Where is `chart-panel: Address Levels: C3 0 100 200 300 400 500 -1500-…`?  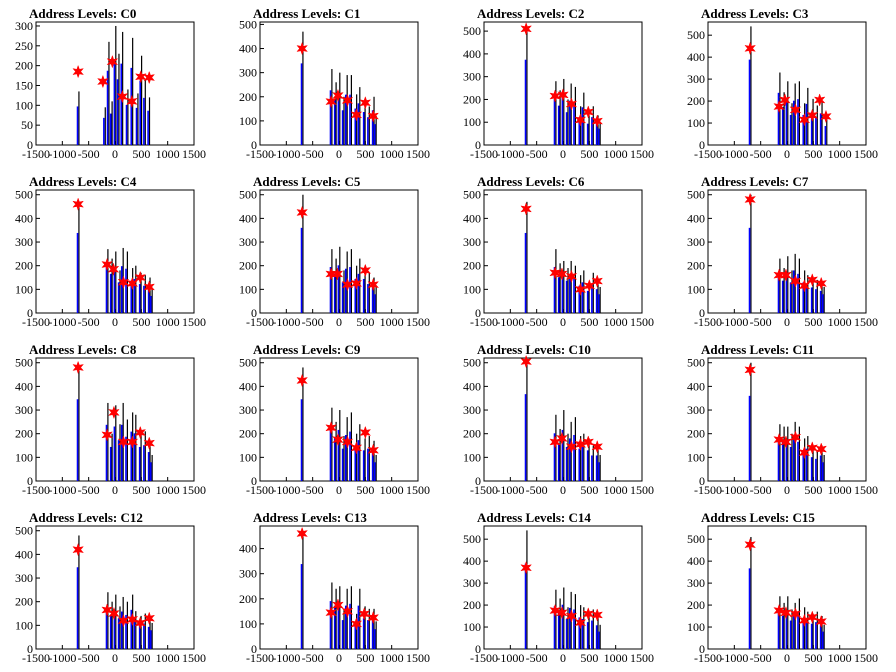 chart-panel: Address Levels: C3 0 100 200 300 400 500 -1500-… is located at coordinates (784, 84).